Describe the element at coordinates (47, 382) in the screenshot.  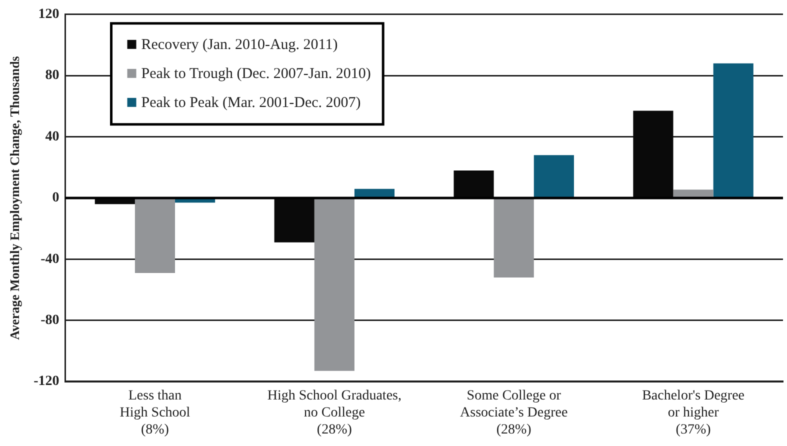
I see `y-tick-label: -120` at that location.